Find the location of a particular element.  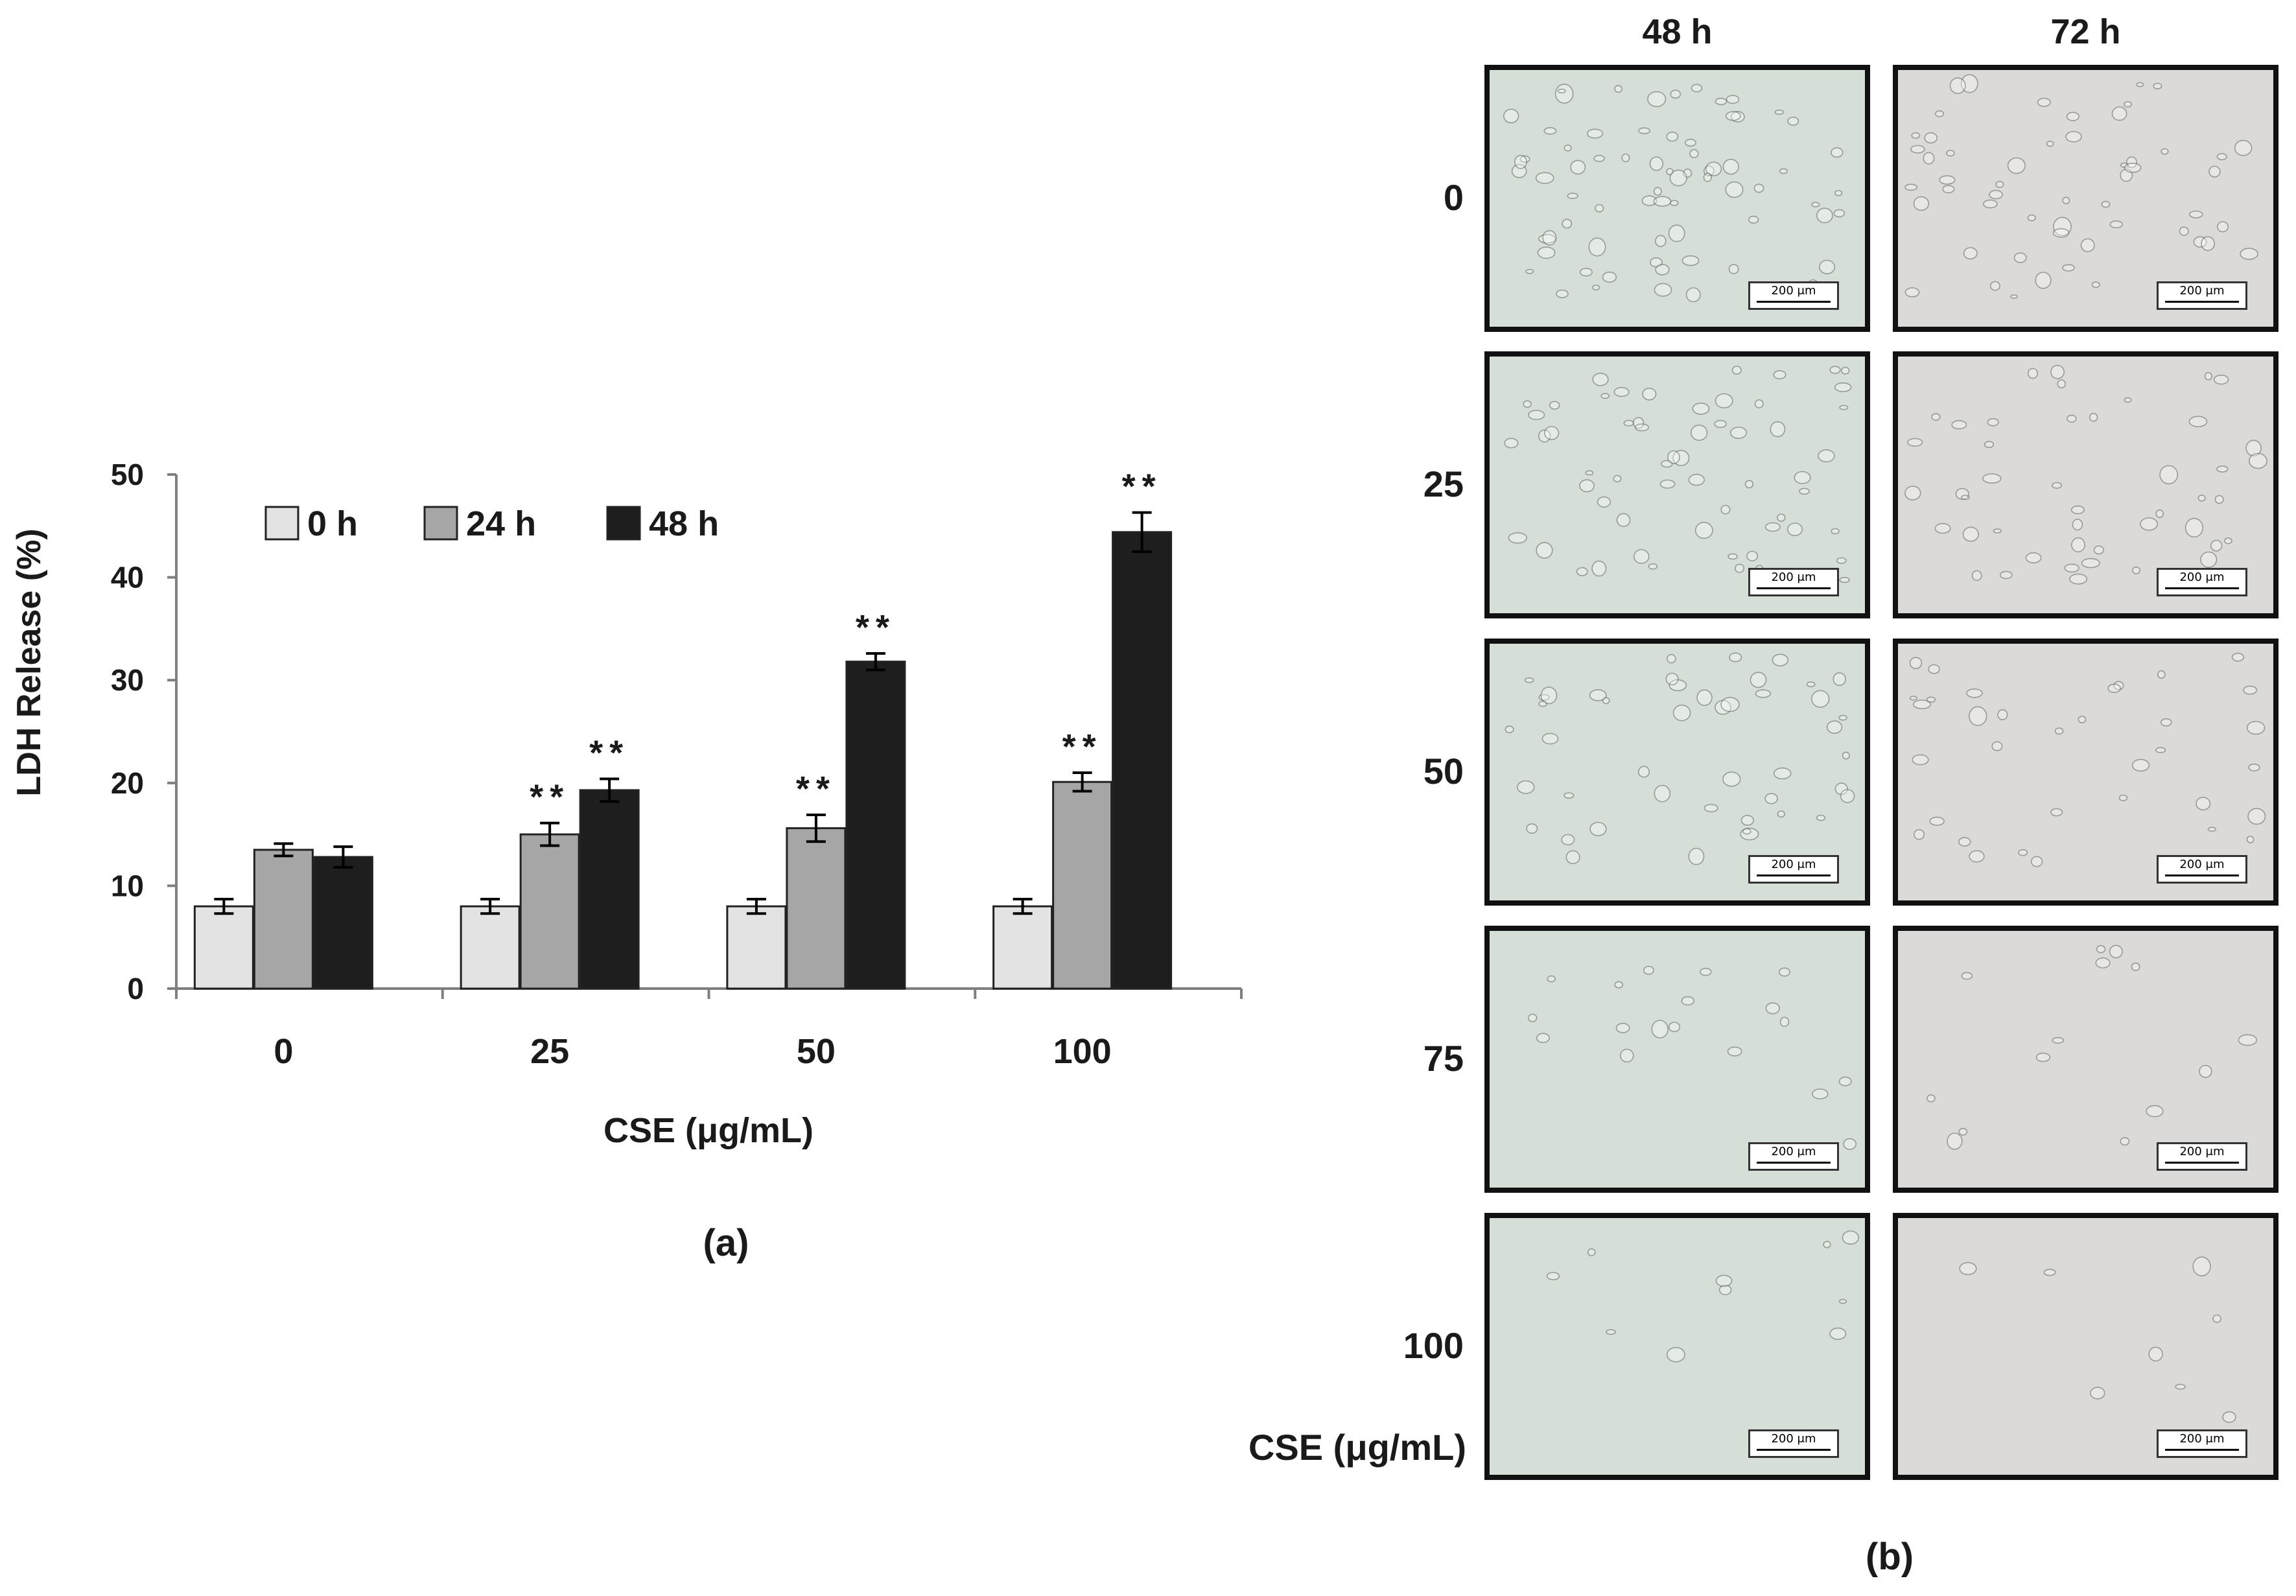

legend-label: 24 h is located at coordinates (501, 523).